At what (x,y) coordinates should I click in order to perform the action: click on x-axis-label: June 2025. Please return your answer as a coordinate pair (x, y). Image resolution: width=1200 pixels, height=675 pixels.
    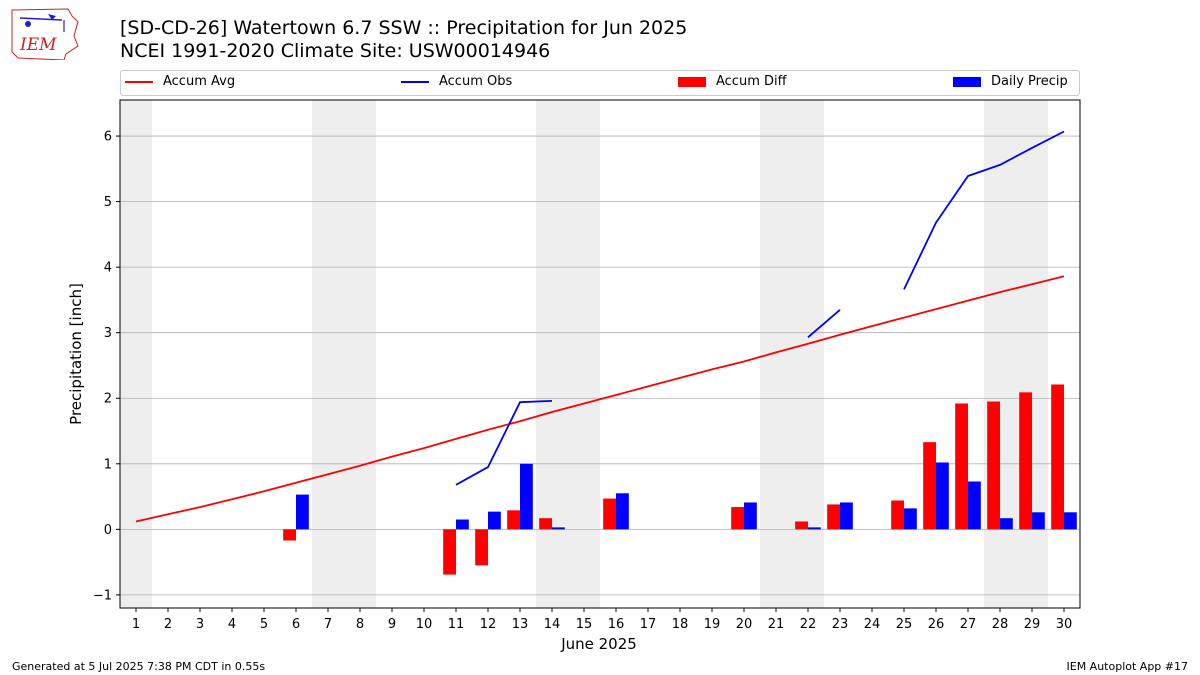
    Looking at the image, I should click on (598, 644).